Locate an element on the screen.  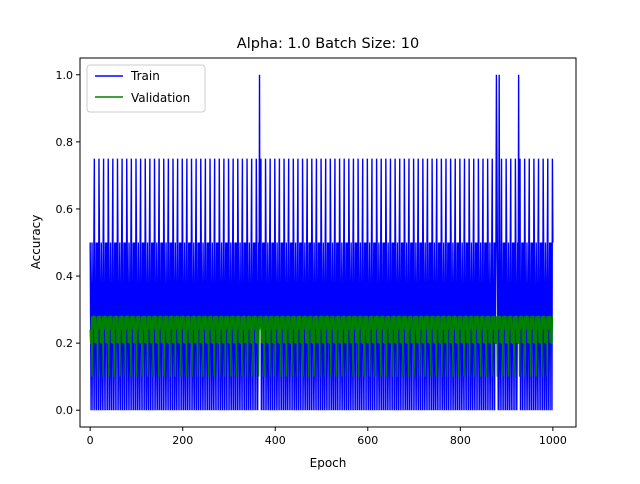
x-tick-label: 400 is located at coordinates (275, 440).